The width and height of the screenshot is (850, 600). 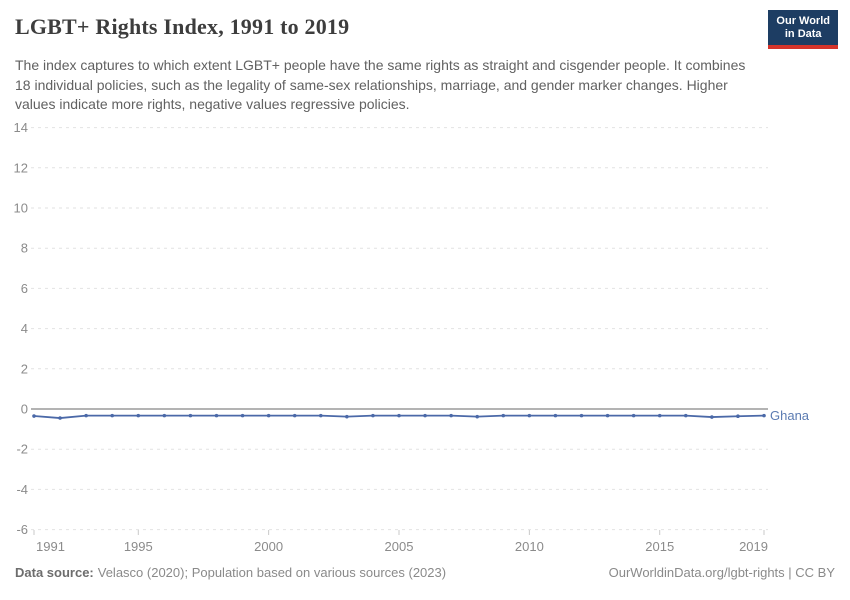 What do you see at coordinates (721, 572) in the screenshot?
I see `footer-license-link: OurWorldinData.org/lgbt-rights | CC BY` at bounding box center [721, 572].